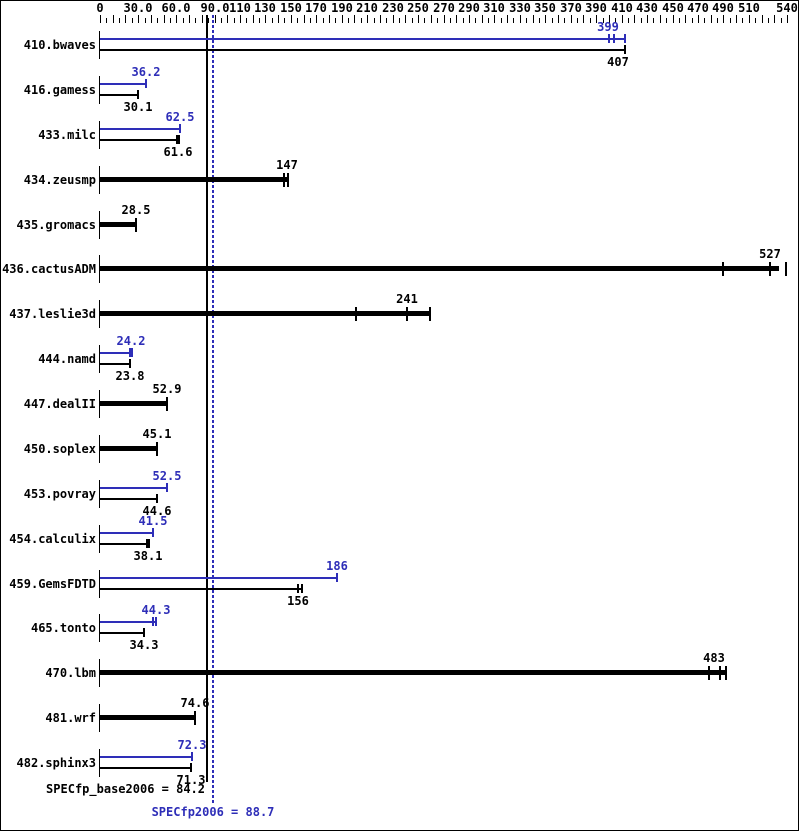 Image resolution: width=799 pixels, height=831 pixels. I want to click on axis-tick-label: 110, so click(240, 8).